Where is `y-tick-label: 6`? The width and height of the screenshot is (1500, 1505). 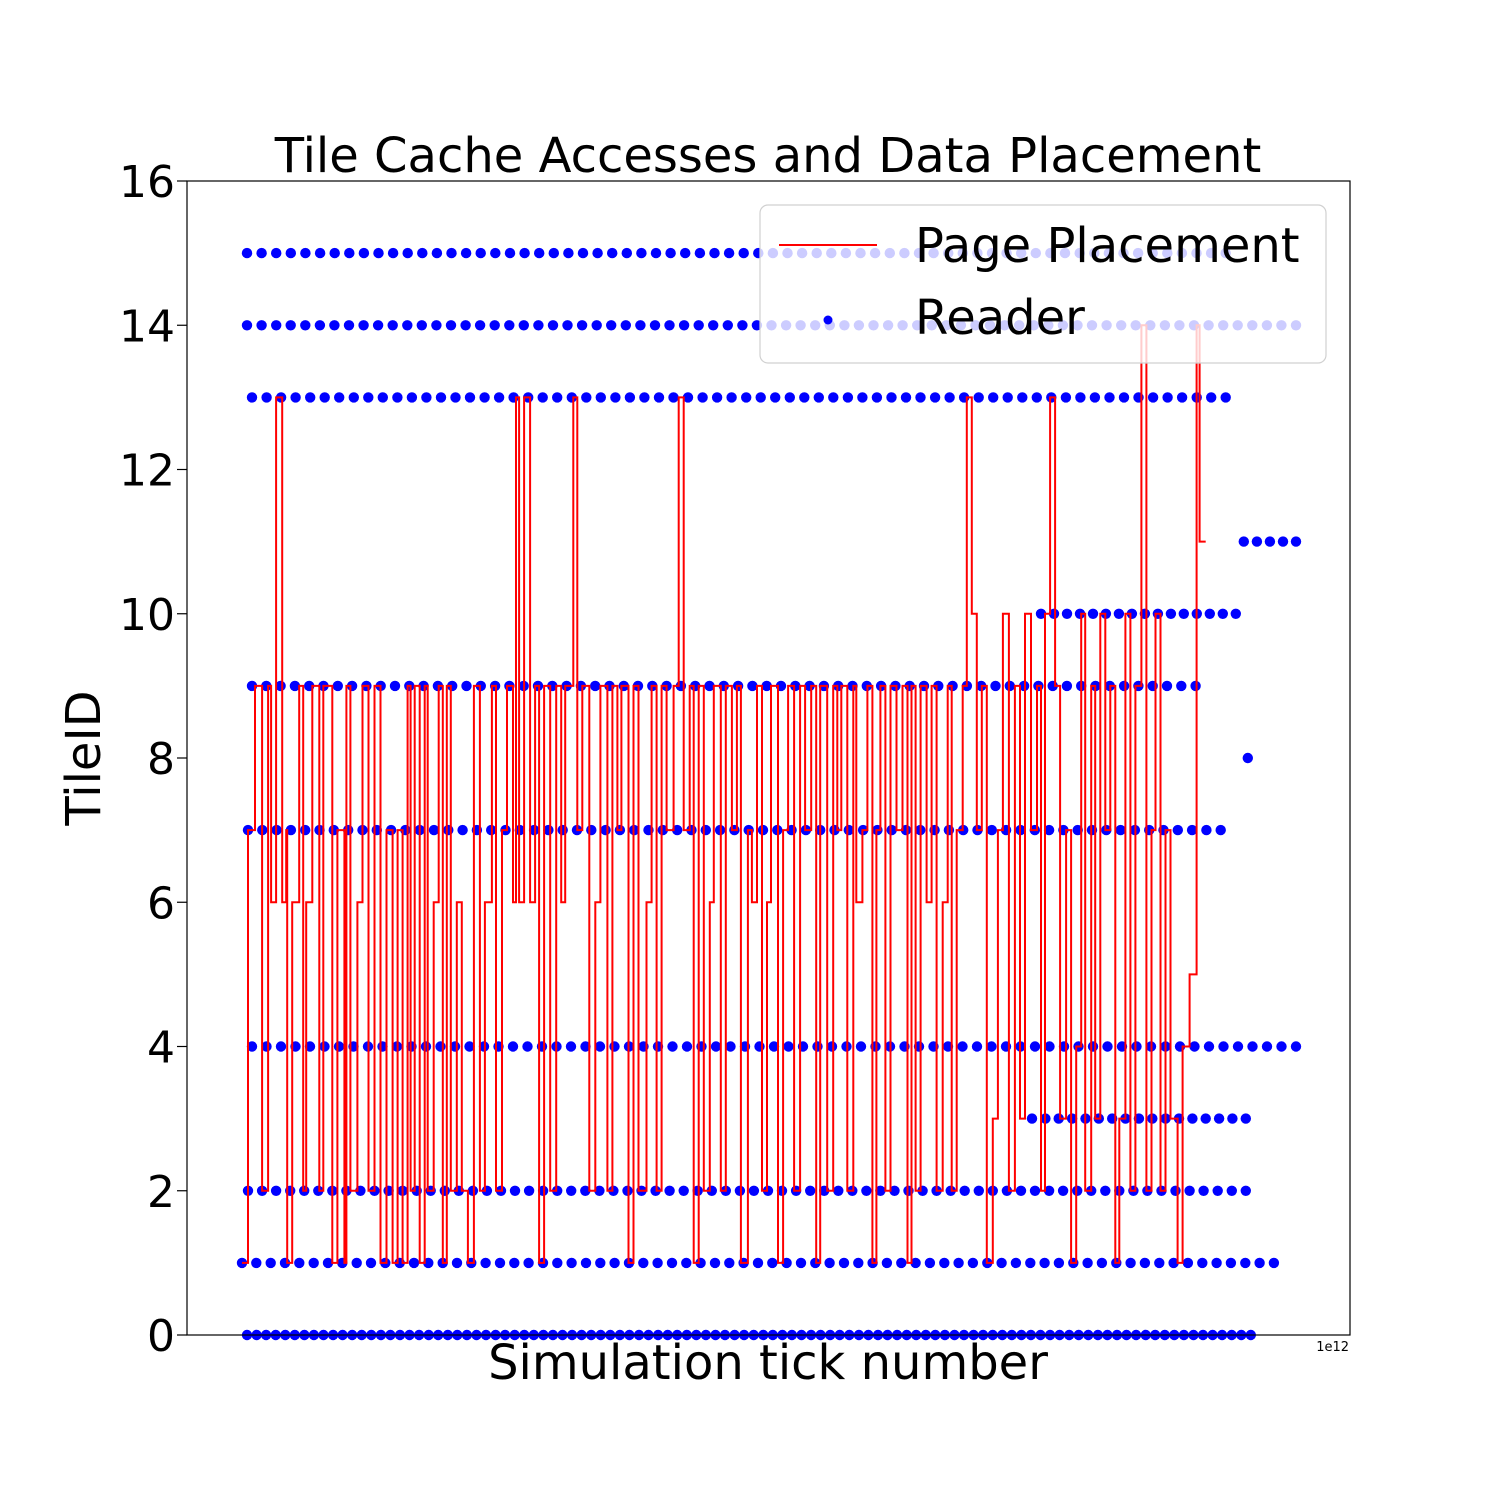
y-tick-label: 6 is located at coordinates (161, 903).